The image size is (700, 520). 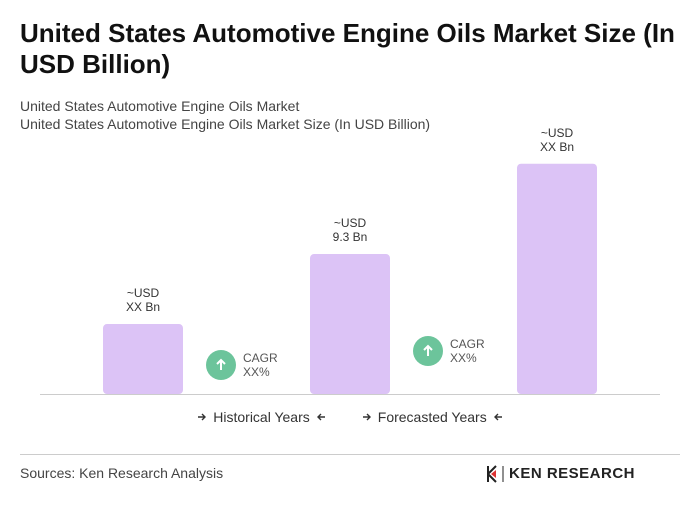 I want to click on logo-icon, so click(x=495, y=474).